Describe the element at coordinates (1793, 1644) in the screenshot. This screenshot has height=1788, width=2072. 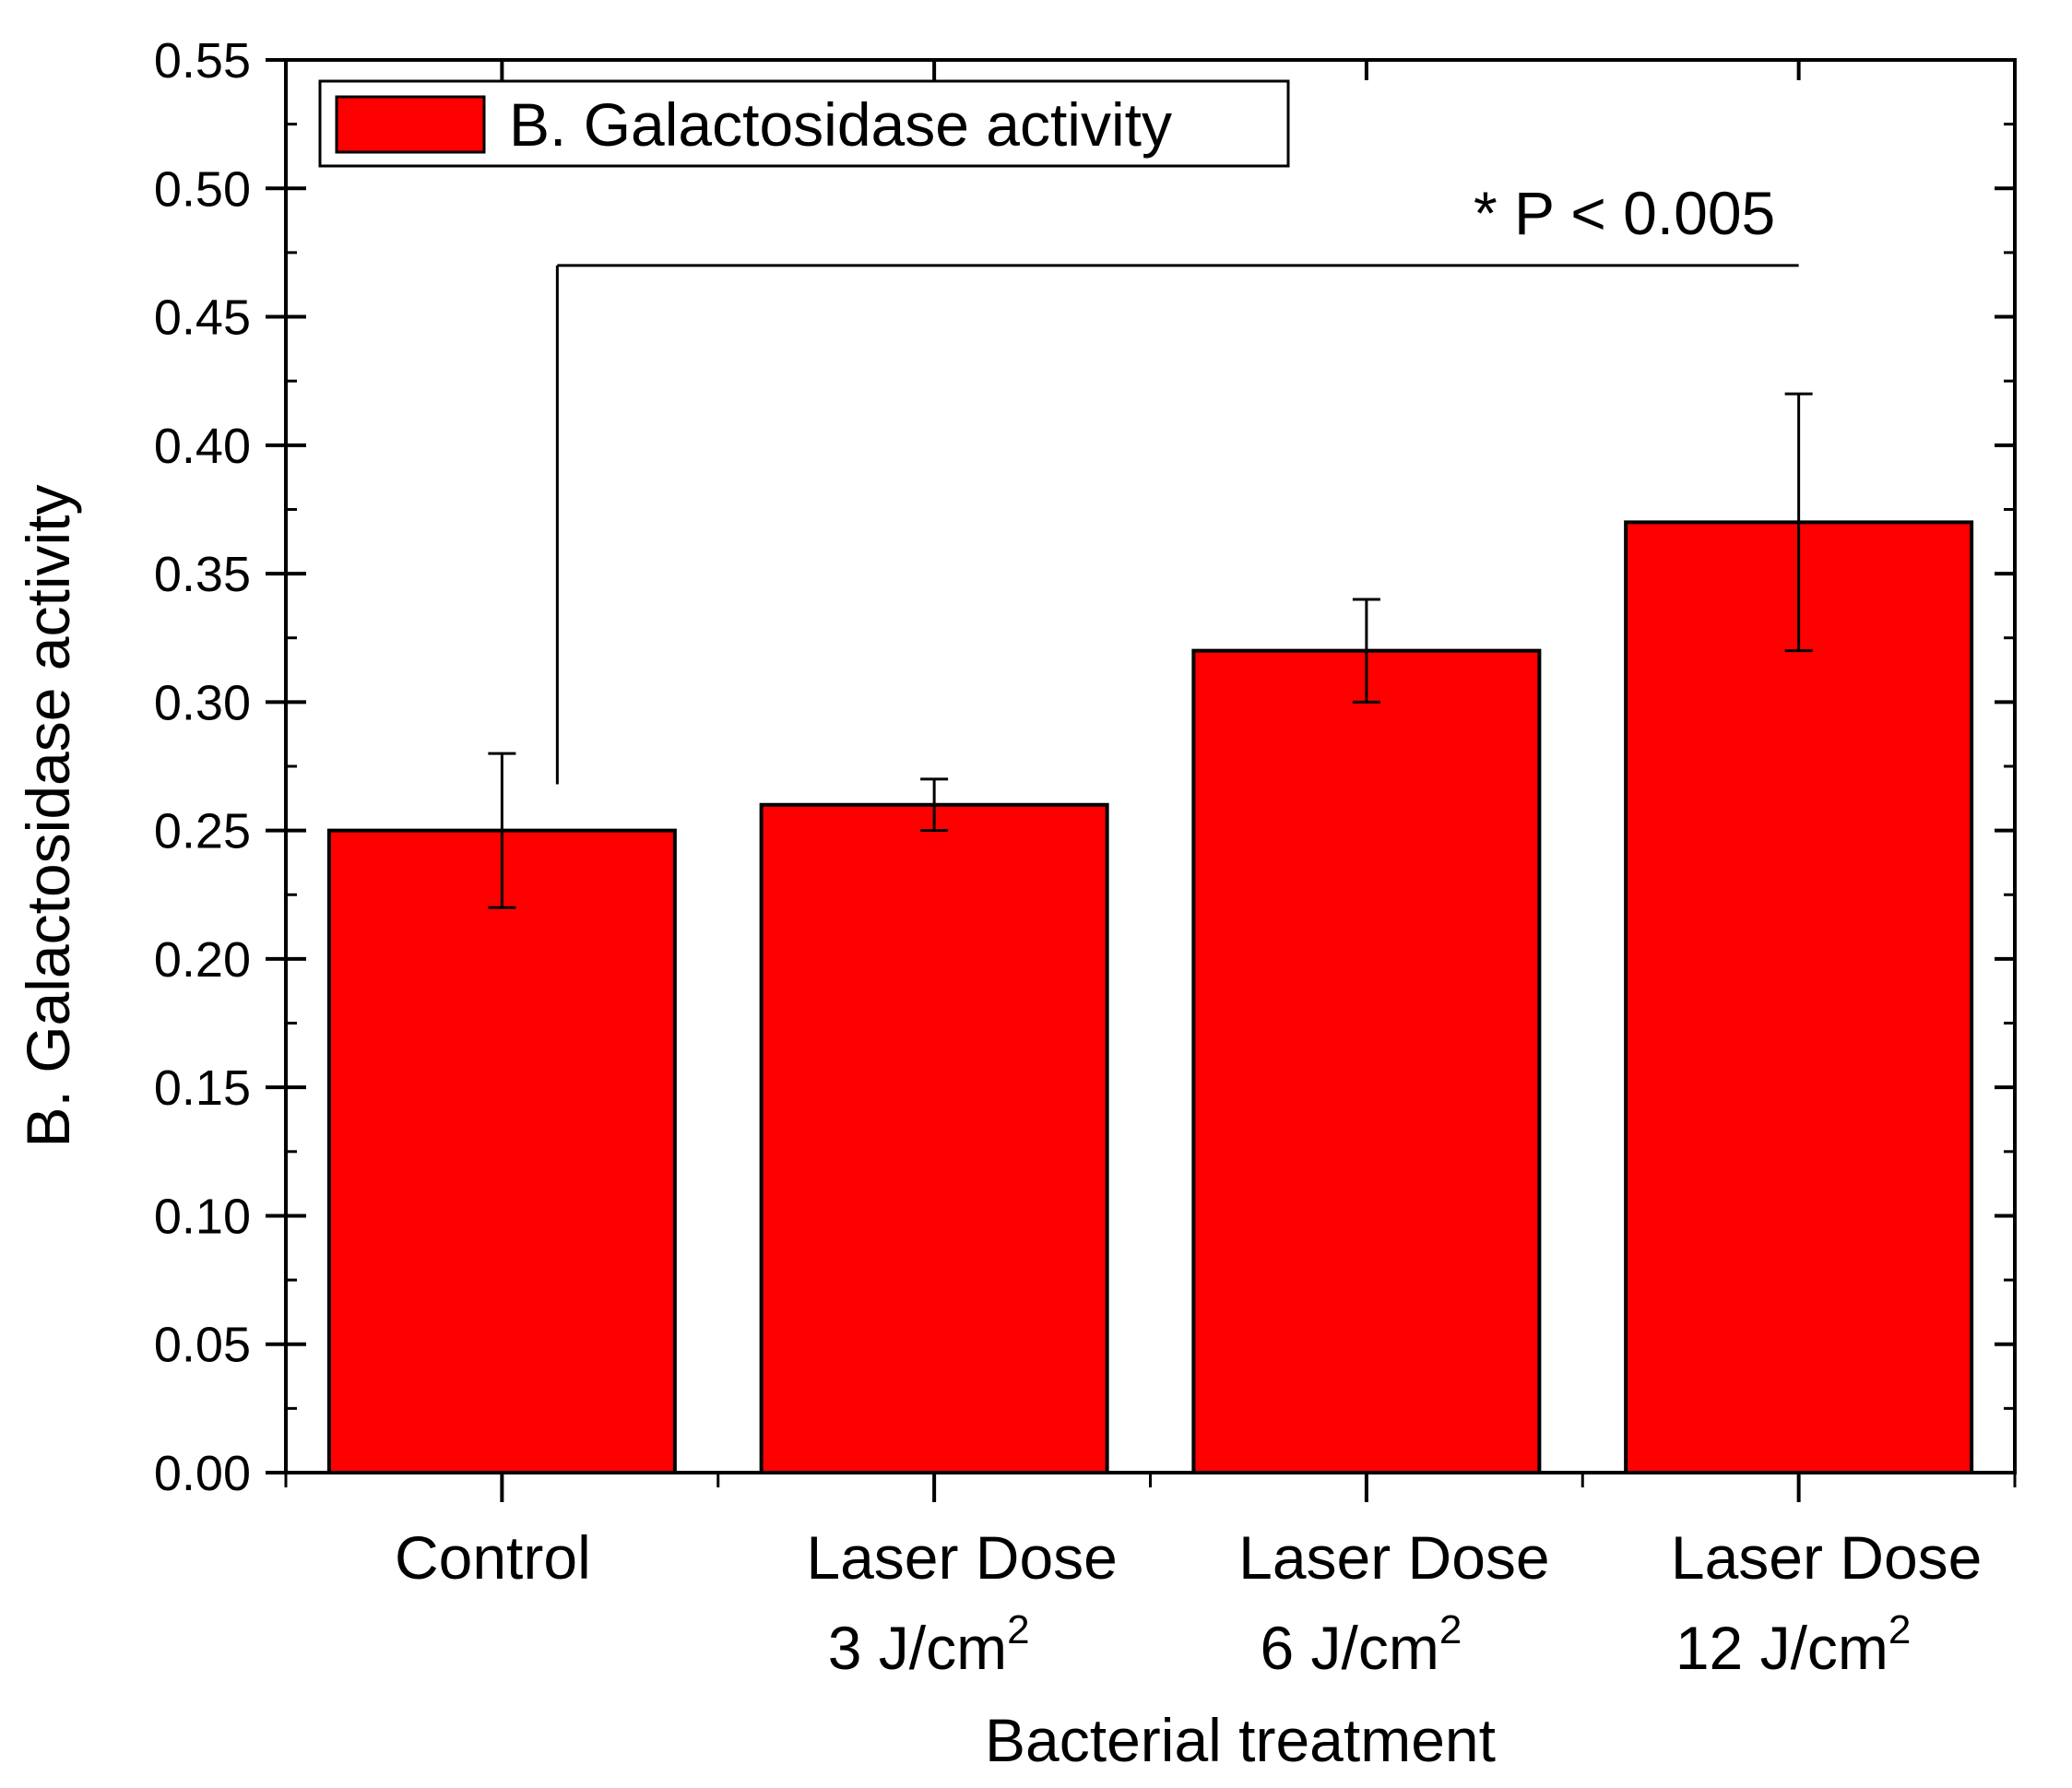
I see `category-label-3-line2: 12 J/cm2` at that location.